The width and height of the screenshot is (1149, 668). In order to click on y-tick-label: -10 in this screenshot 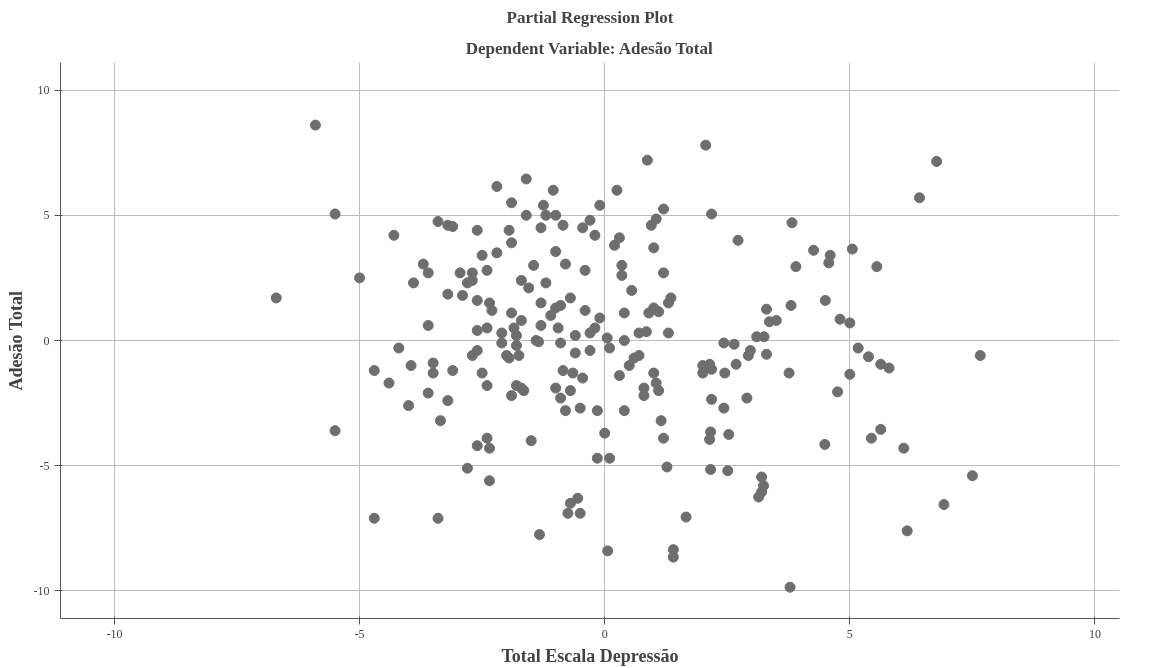, I will do `click(41, 590)`.